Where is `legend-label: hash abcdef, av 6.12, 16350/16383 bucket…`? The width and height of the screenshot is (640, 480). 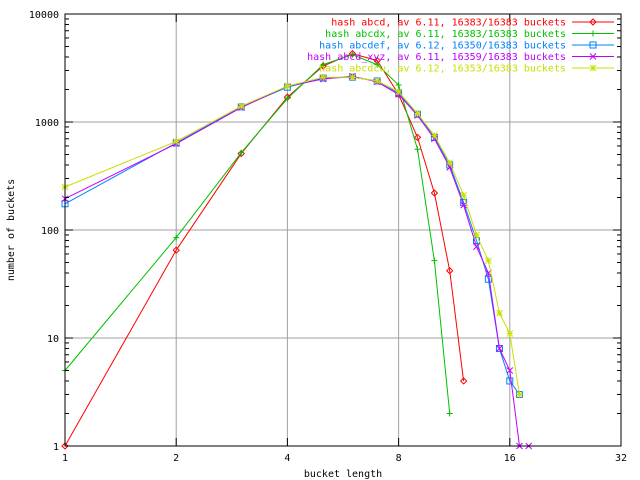
legend-label: hash abcdef, av 6.12, 16350/16383 bucket… is located at coordinates (442, 46).